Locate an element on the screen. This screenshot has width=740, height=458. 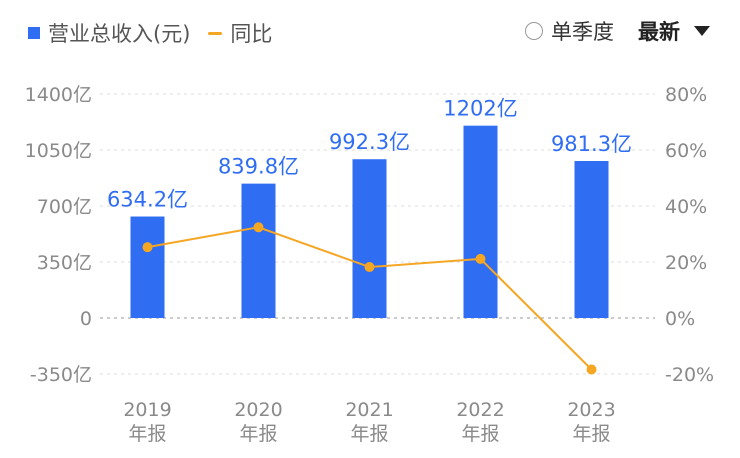
y-right-tick-label: 20% is located at coordinates (686, 263).